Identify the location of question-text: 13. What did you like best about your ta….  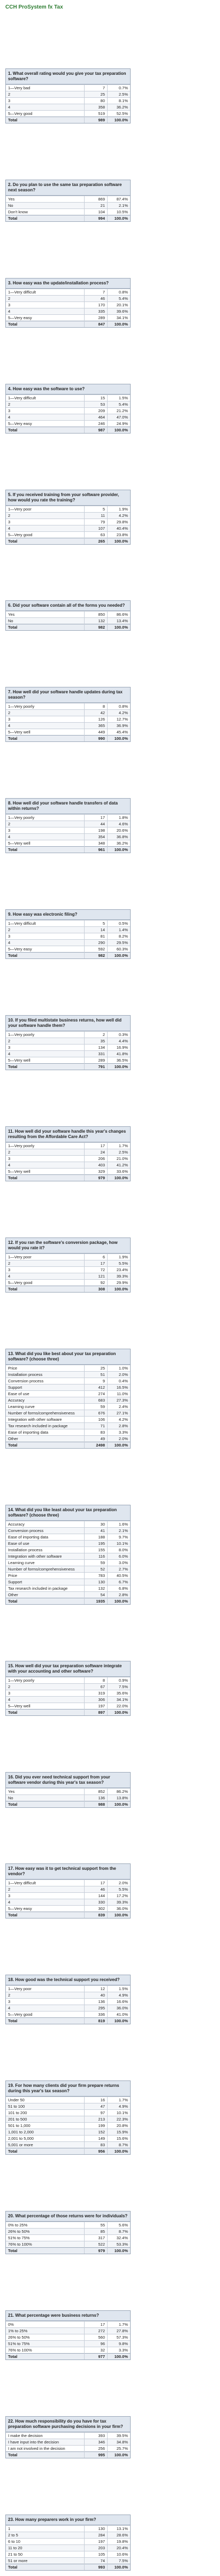
(68, 1357).